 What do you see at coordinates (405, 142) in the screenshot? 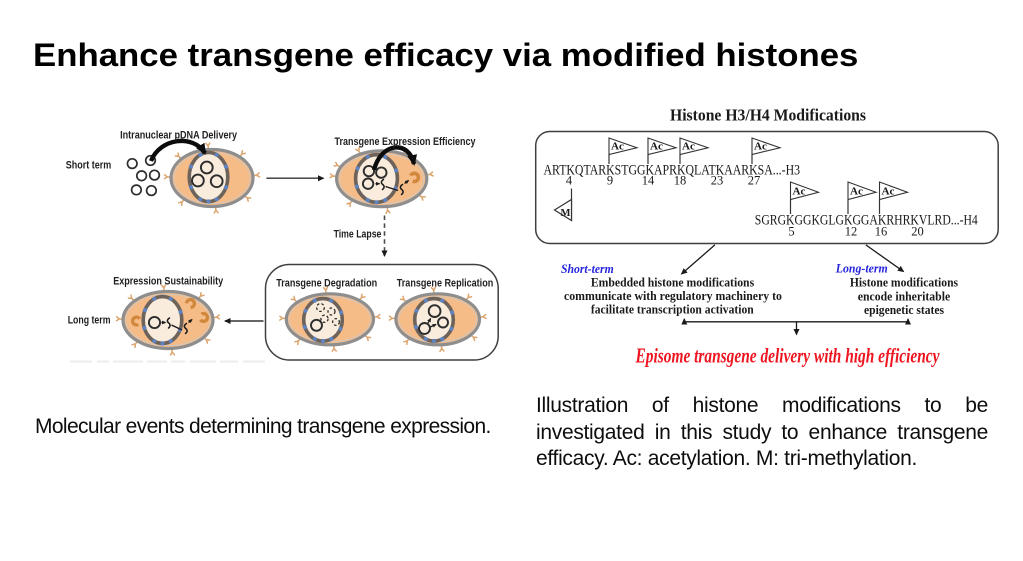
I see `svg-text:Transgene Expression Efficienc: Transgene Expression Efficiency` at bounding box center [405, 142].